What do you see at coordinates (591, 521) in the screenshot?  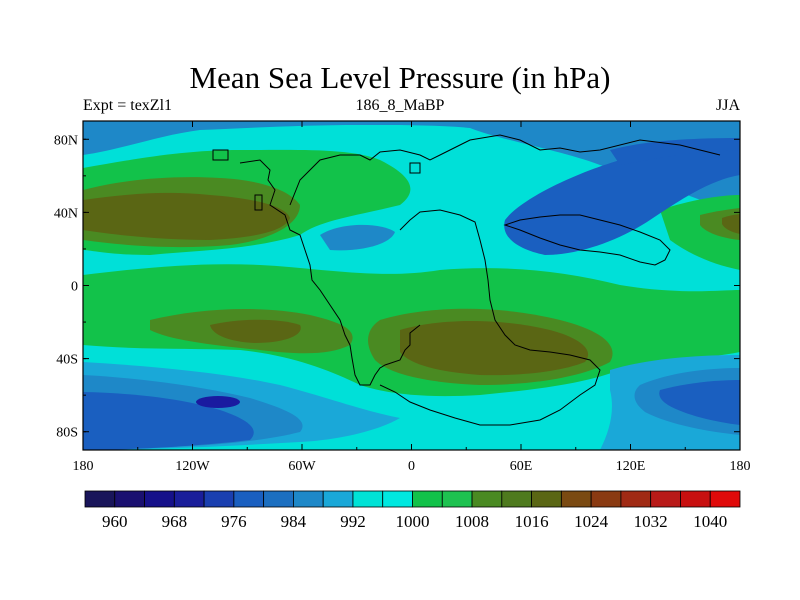 I see `colorbar-label: 1024` at bounding box center [591, 521].